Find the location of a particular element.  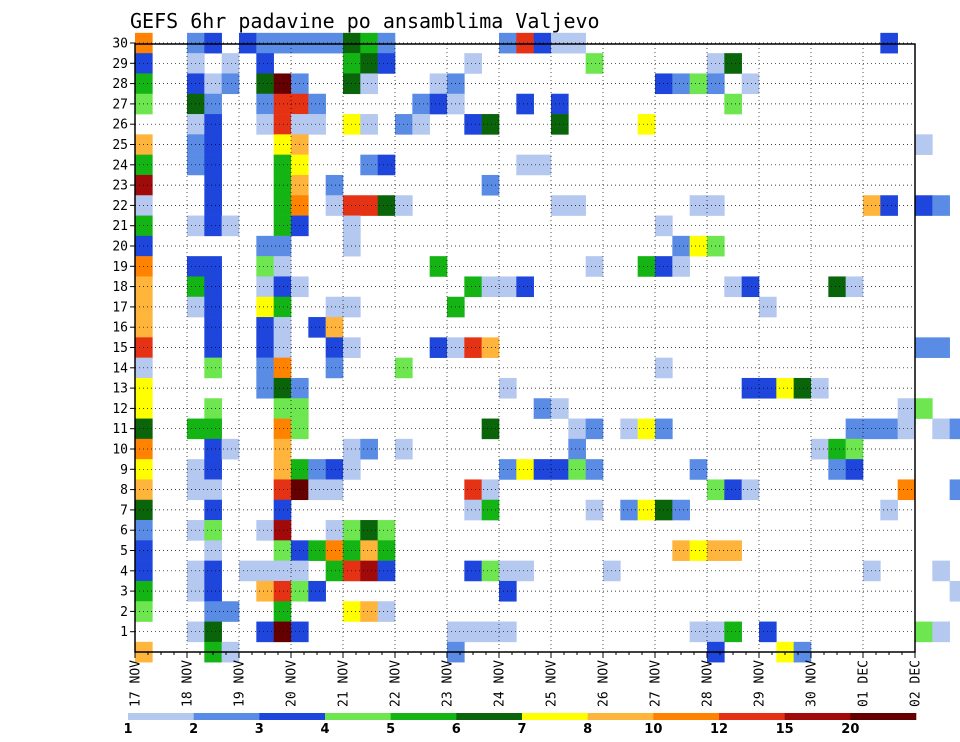

x-tick-label: 22 NOV is located at coordinates (396, 683).